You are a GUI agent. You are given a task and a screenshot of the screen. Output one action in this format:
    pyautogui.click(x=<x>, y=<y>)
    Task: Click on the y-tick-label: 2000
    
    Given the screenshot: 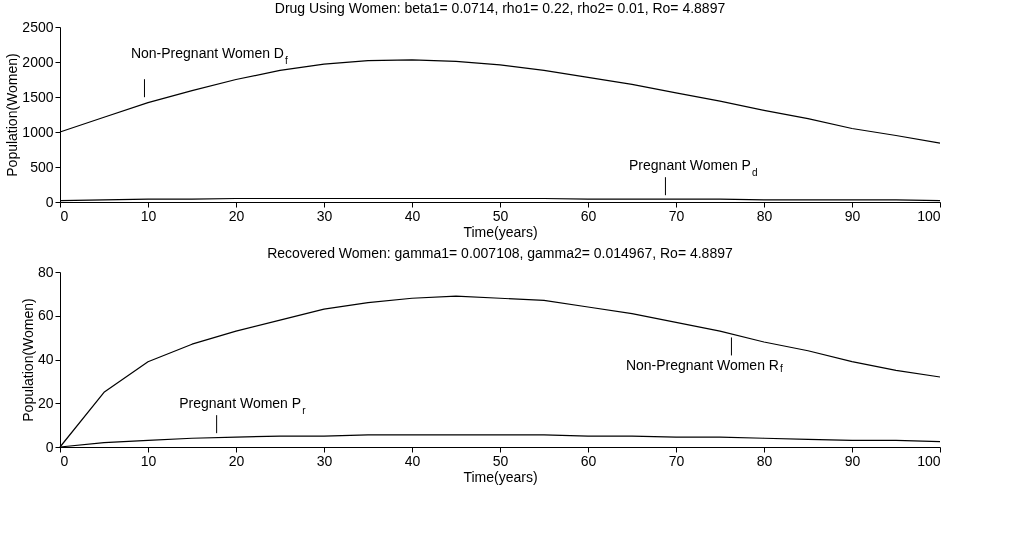 What is the action you would take?
    pyautogui.click(x=38, y=61)
    